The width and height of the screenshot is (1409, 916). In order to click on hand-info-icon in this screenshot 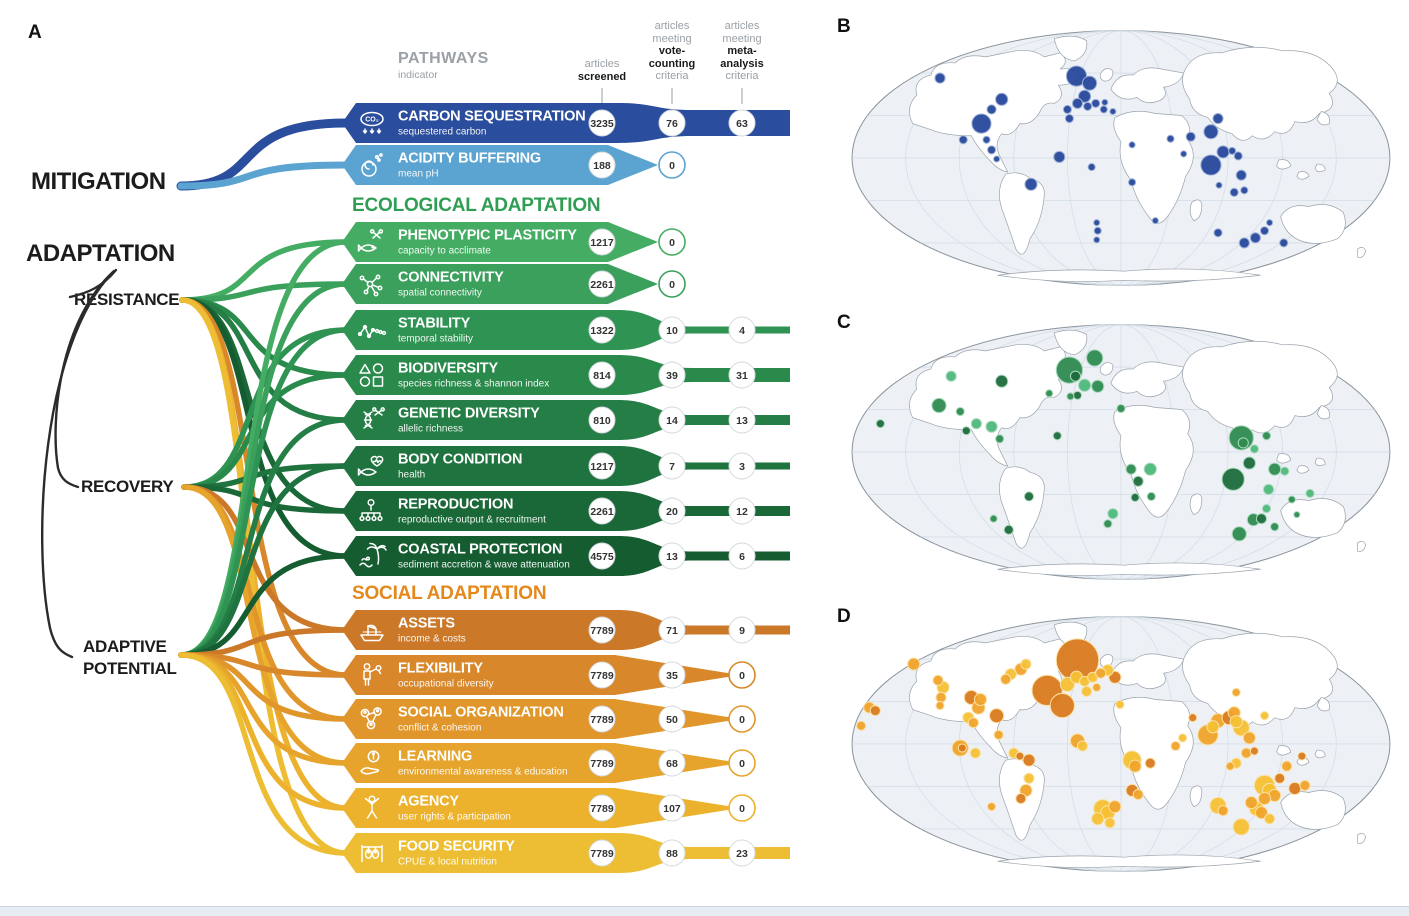, I will do `click(370, 762)`.